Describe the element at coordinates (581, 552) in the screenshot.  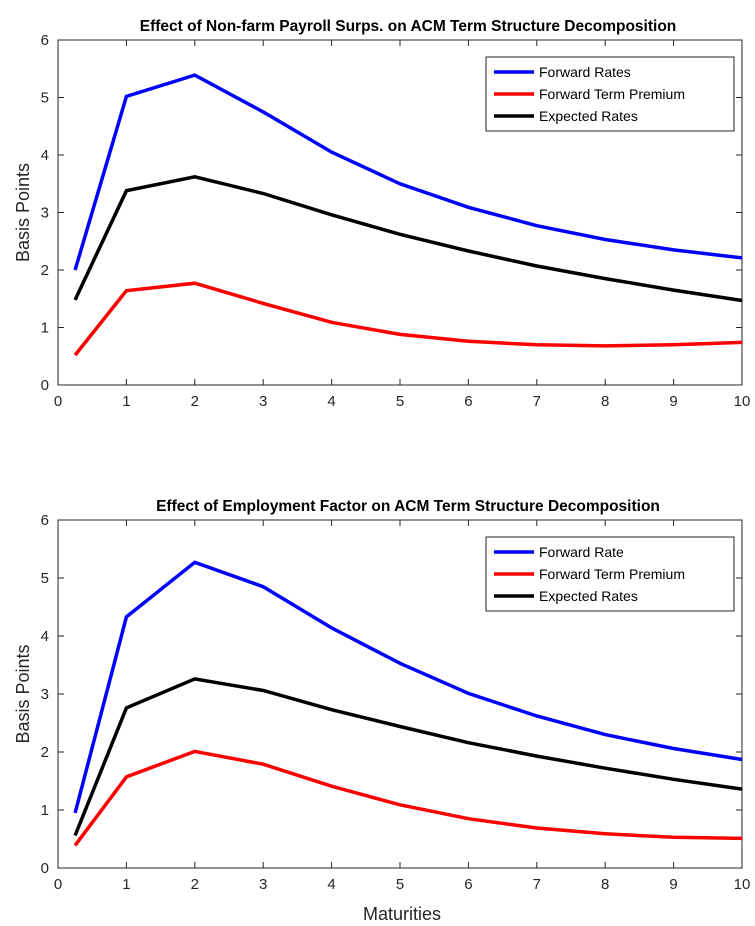
I see `legend-entry-label: Forward Rate` at that location.